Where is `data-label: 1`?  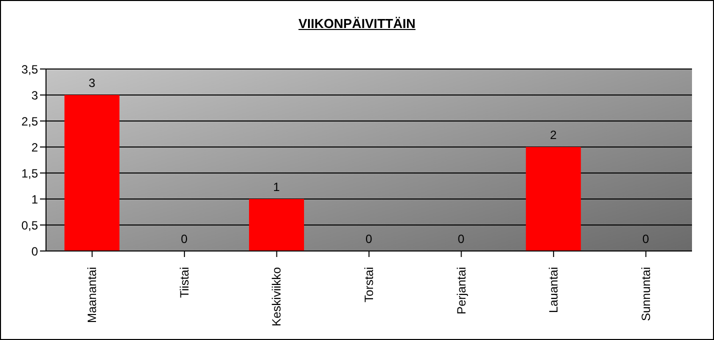
data-label: 1 is located at coordinates (276, 187).